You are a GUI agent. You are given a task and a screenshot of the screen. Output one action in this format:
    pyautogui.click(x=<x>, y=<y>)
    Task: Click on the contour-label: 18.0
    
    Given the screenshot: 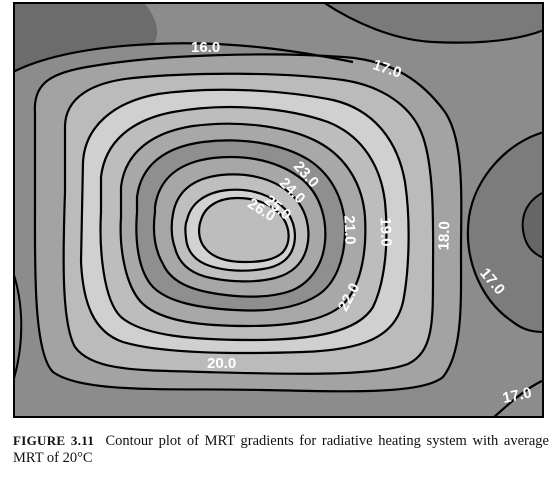 What is the action you would take?
    pyautogui.click(x=444, y=236)
    